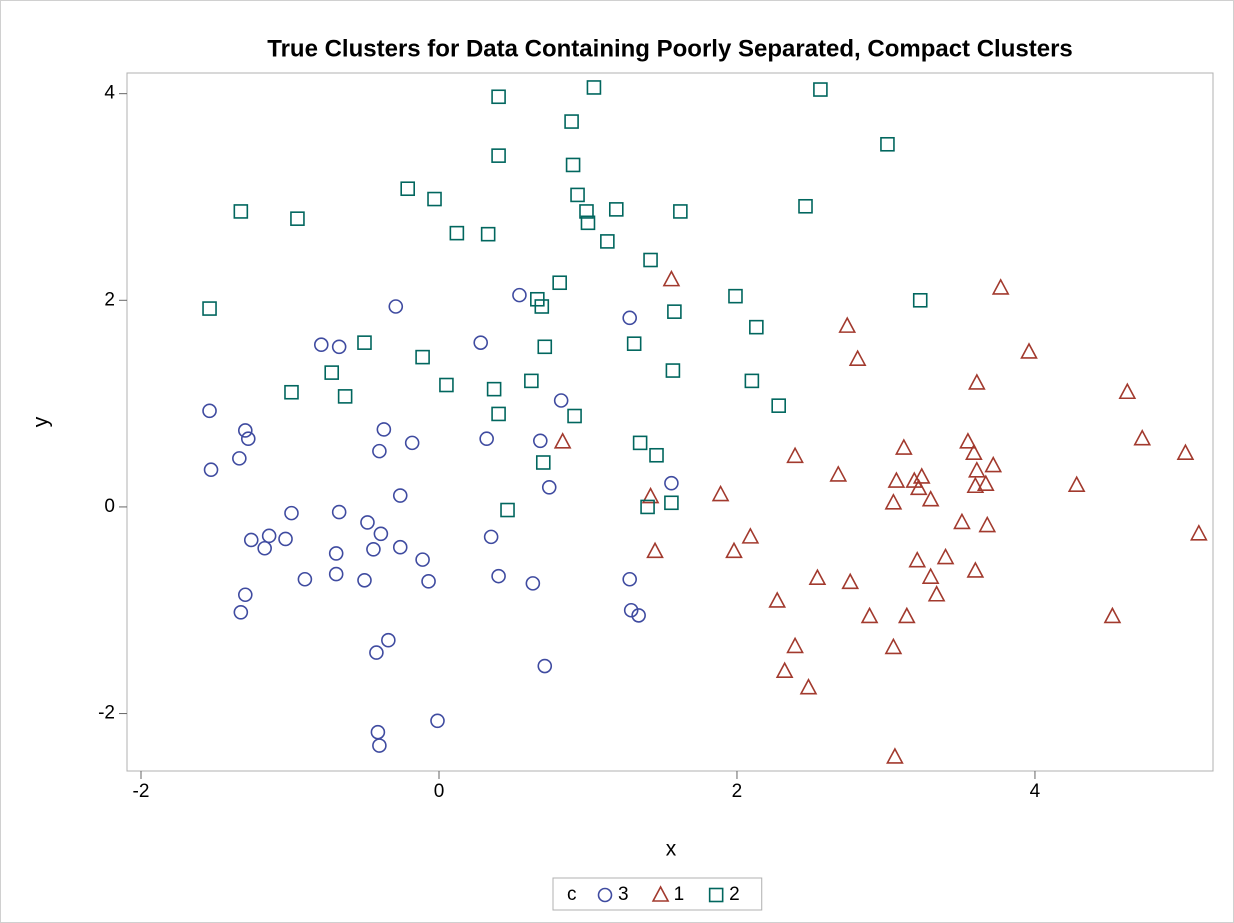 The width and height of the screenshot is (1234, 923). I want to click on y-axis-label: y, so click(41, 421).